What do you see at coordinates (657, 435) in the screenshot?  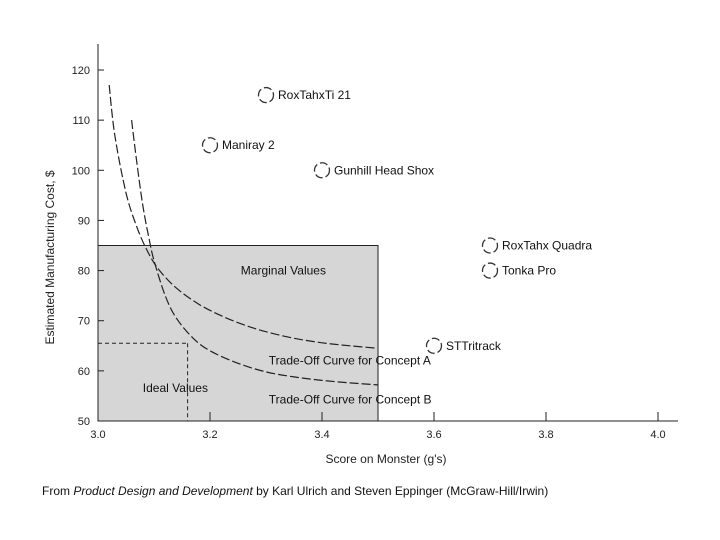 I see `x-tick-label: 4.0` at bounding box center [657, 435].